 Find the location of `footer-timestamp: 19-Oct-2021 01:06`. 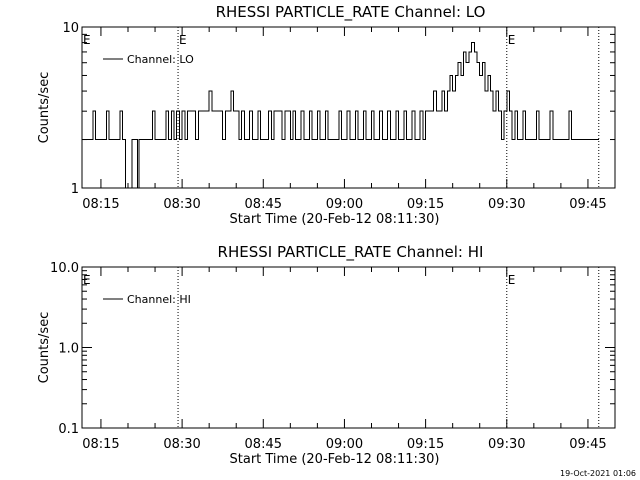

footer-timestamp: 19-Oct-2021 01:06 is located at coordinates (598, 473).